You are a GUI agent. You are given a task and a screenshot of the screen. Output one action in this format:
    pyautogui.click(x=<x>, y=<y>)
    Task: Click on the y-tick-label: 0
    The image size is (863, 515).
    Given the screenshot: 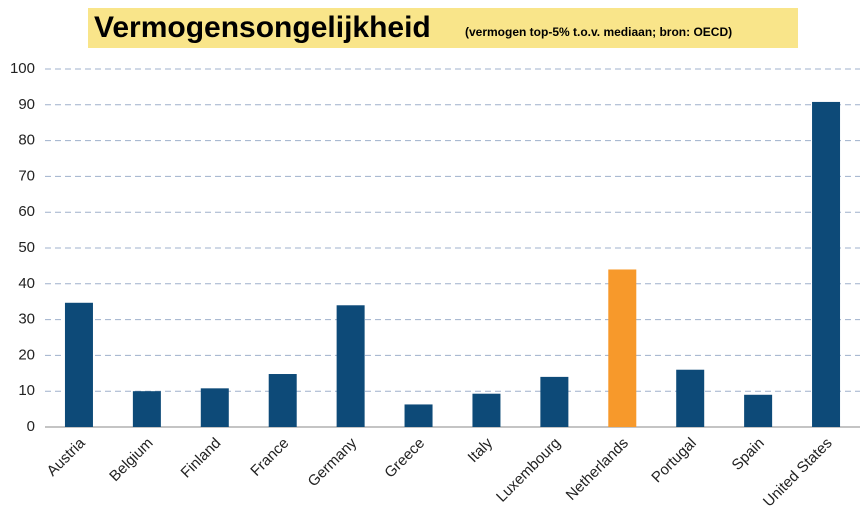 What is the action you would take?
    pyautogui.click(x=31, y=426)
    